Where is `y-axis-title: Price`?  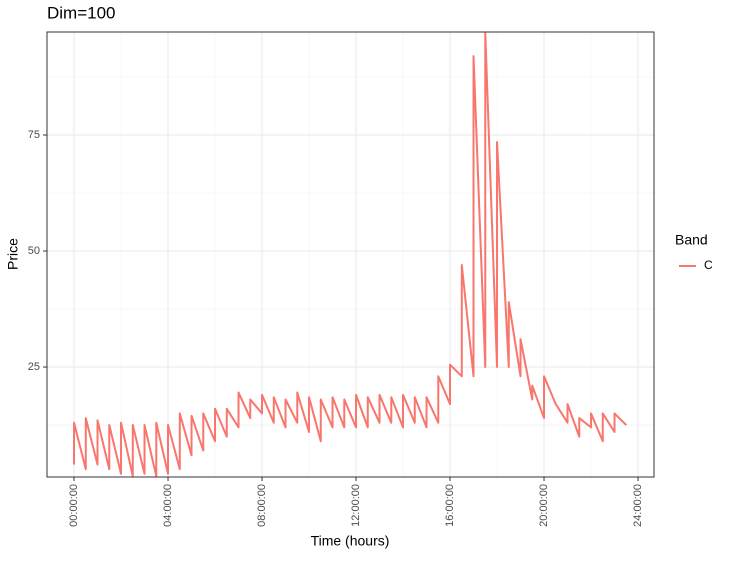
y-axis-title: Price is located at coordinates (13, 254).